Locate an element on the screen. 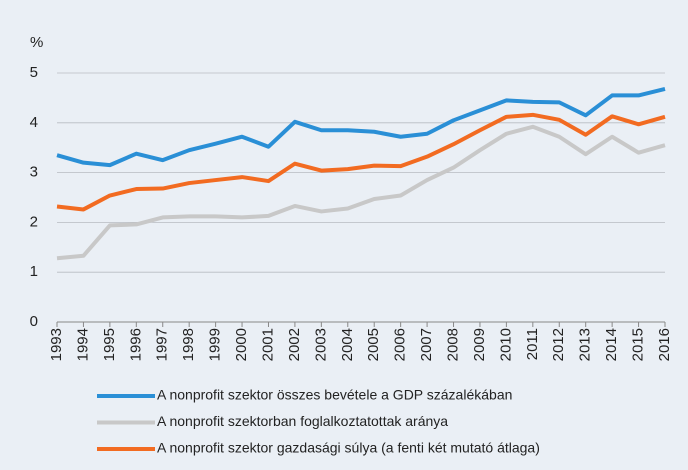 Image resolution: width=688 pixels, height=470 pixels. x-tick-label: 2005 is located at coordinates (373, 344).